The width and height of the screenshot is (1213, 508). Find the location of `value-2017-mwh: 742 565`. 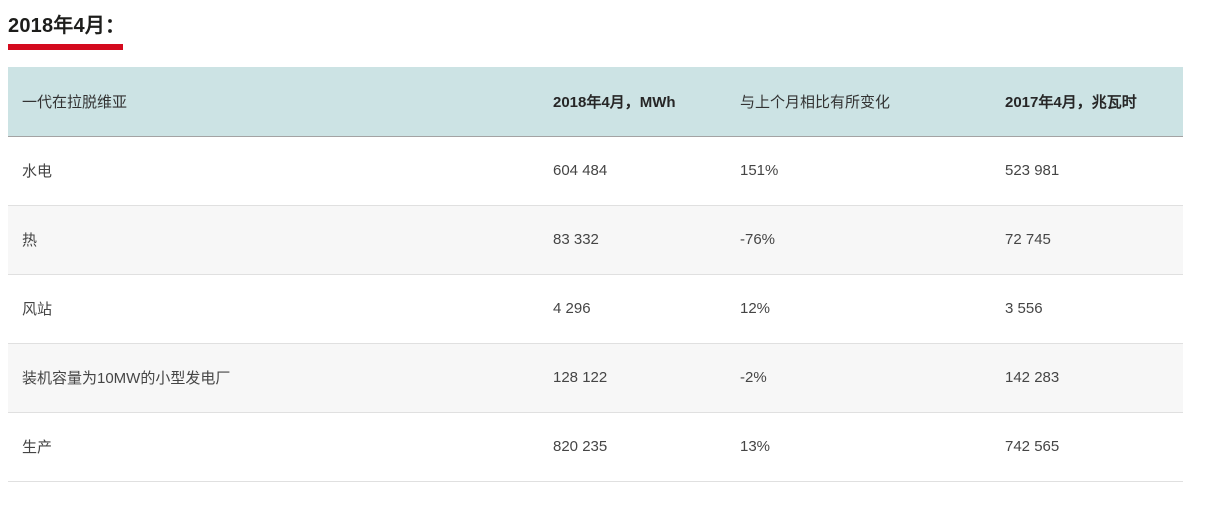

value-2017-mwh: 742 565 is located at coordinates (1087, 447).